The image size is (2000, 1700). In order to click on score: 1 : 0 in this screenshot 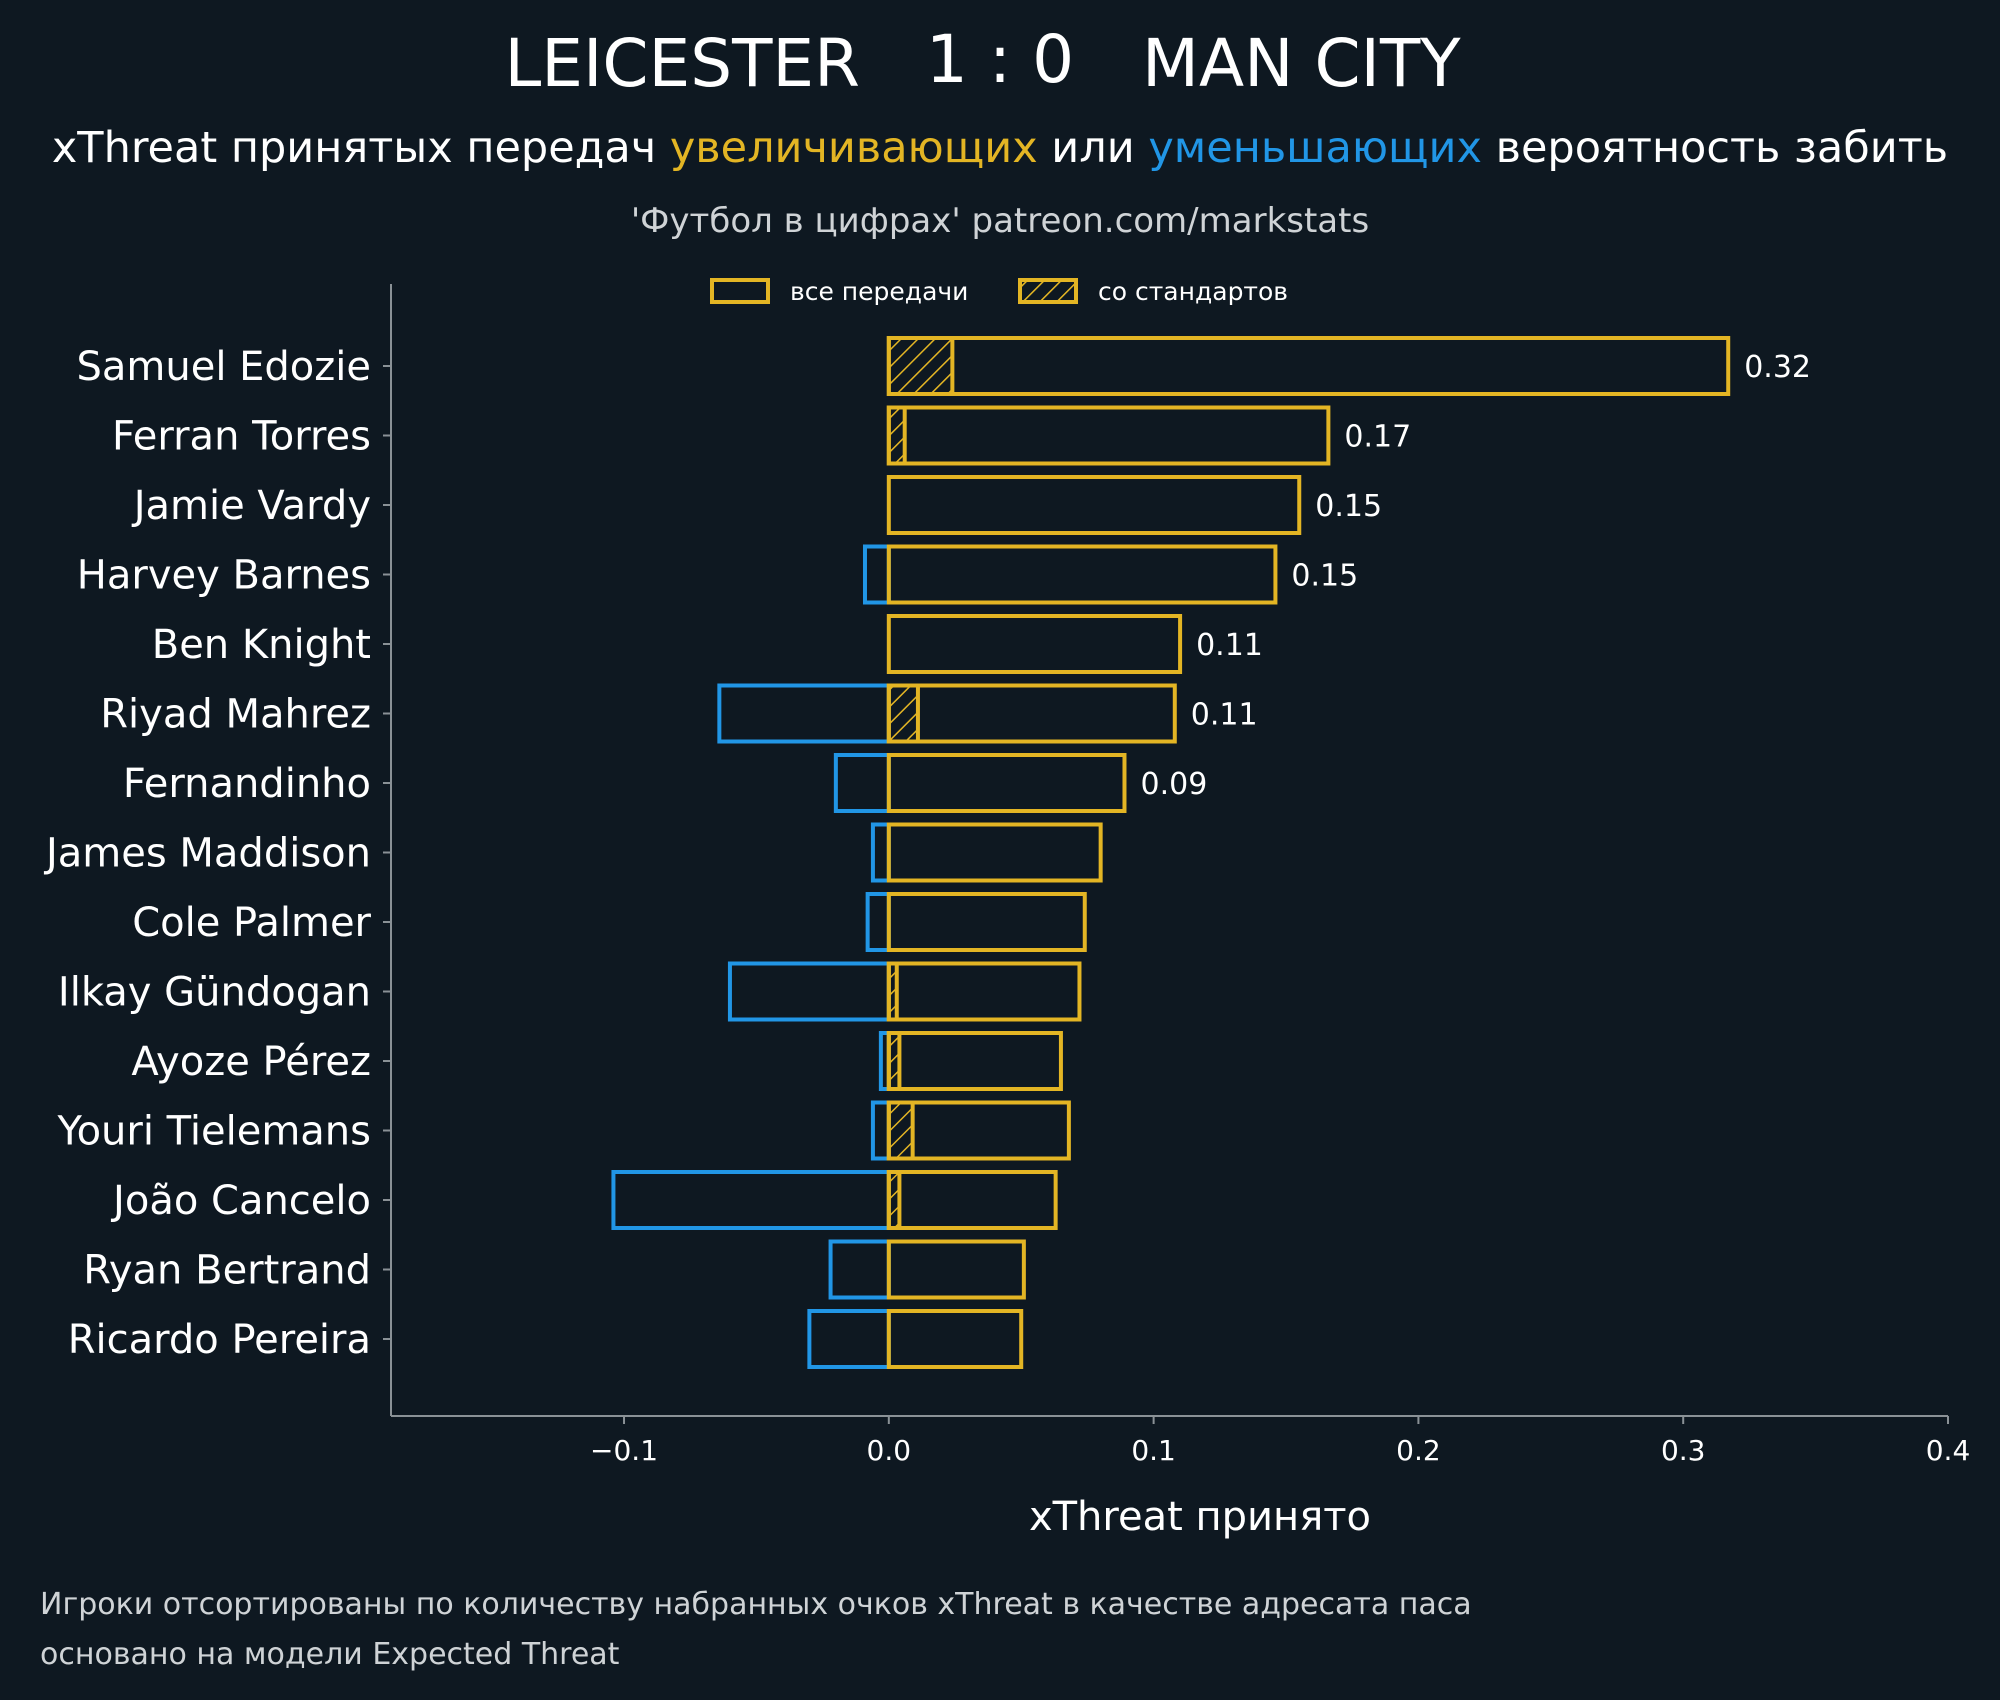, I will do `click(1000, 59)`.